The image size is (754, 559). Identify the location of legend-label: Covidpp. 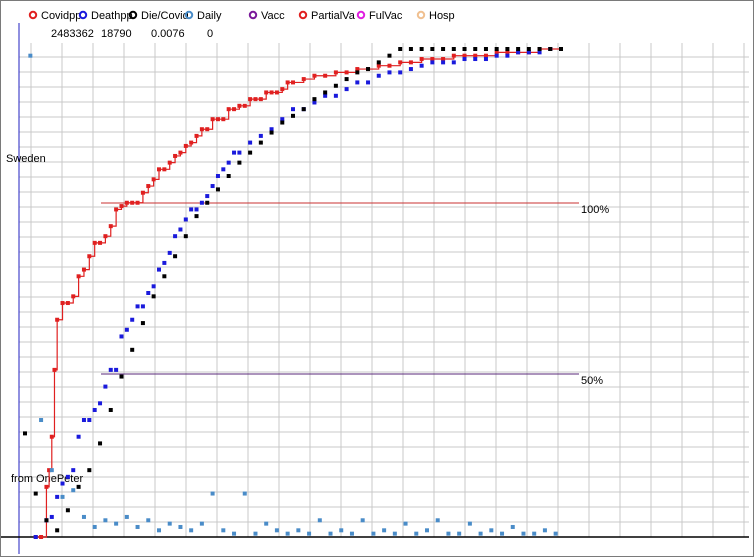
(61, 16).